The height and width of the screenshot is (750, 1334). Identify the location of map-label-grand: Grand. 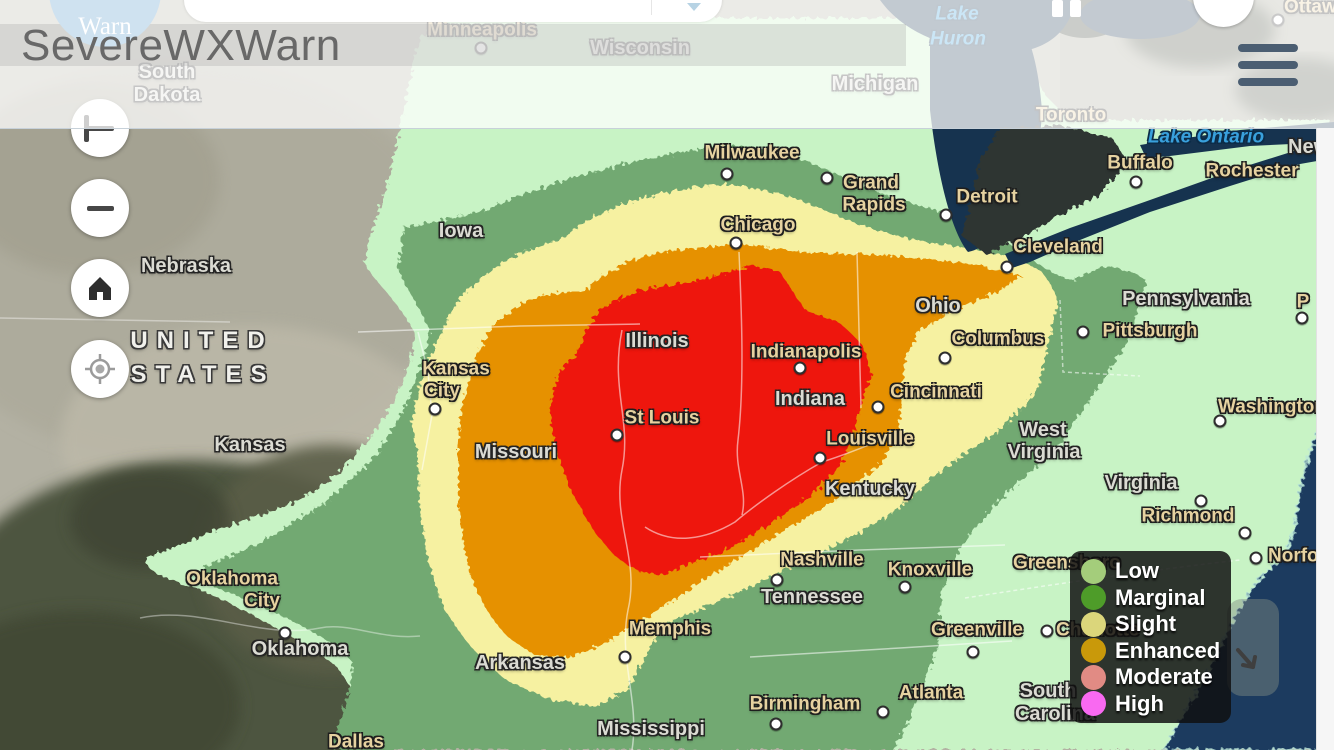
(871, 183).